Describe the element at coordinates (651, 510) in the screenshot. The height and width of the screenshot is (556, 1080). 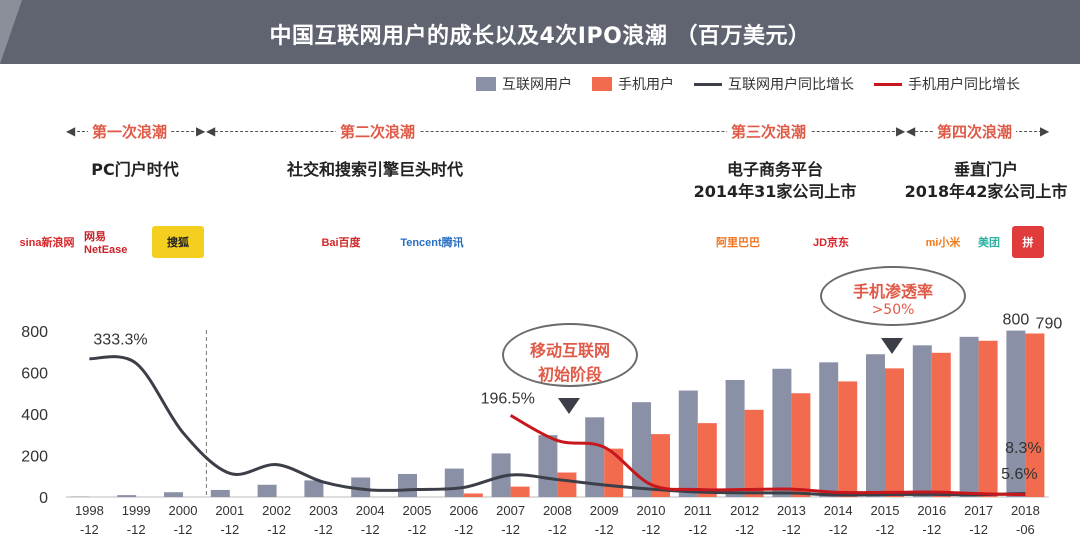
I see `x-tick-label: 2010` at that location.